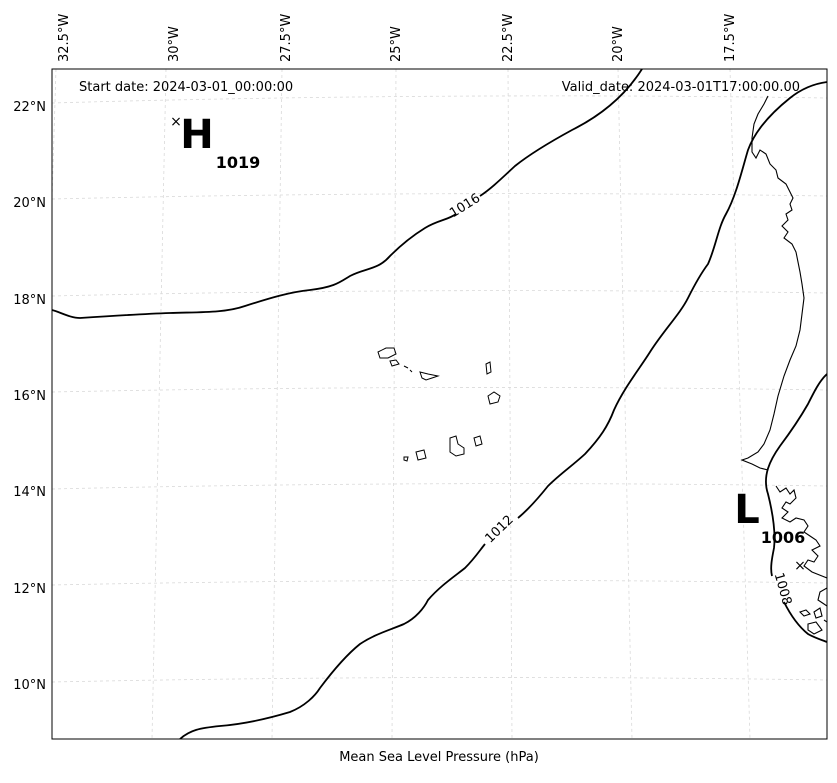 This screenshot has height=783, width=837. What do you see at coordinates (439, 390) in the screenshot?
I see `parallel-16n` at bounding box center [439, 390].